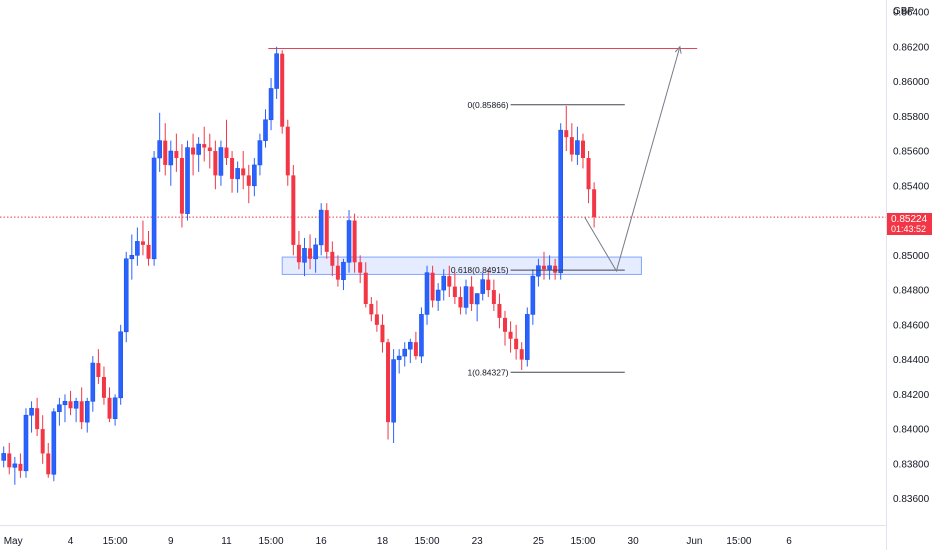 The height and width of the screenshot is (555, 932). Describe the element at coordinates (694, 541) in the screenshot. I see `time-tick-label-13: Jun` at that location.